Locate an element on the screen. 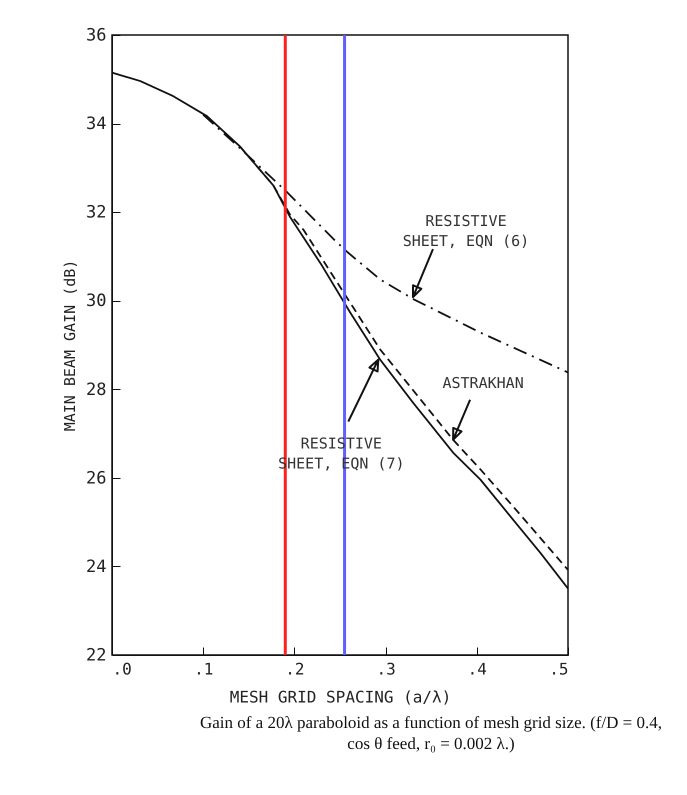 Image resolution: width=687 pixels, height=795 pixels. annotation: RESISTIVE SHEET, EQN (6) is located at coordinates (466, 231).